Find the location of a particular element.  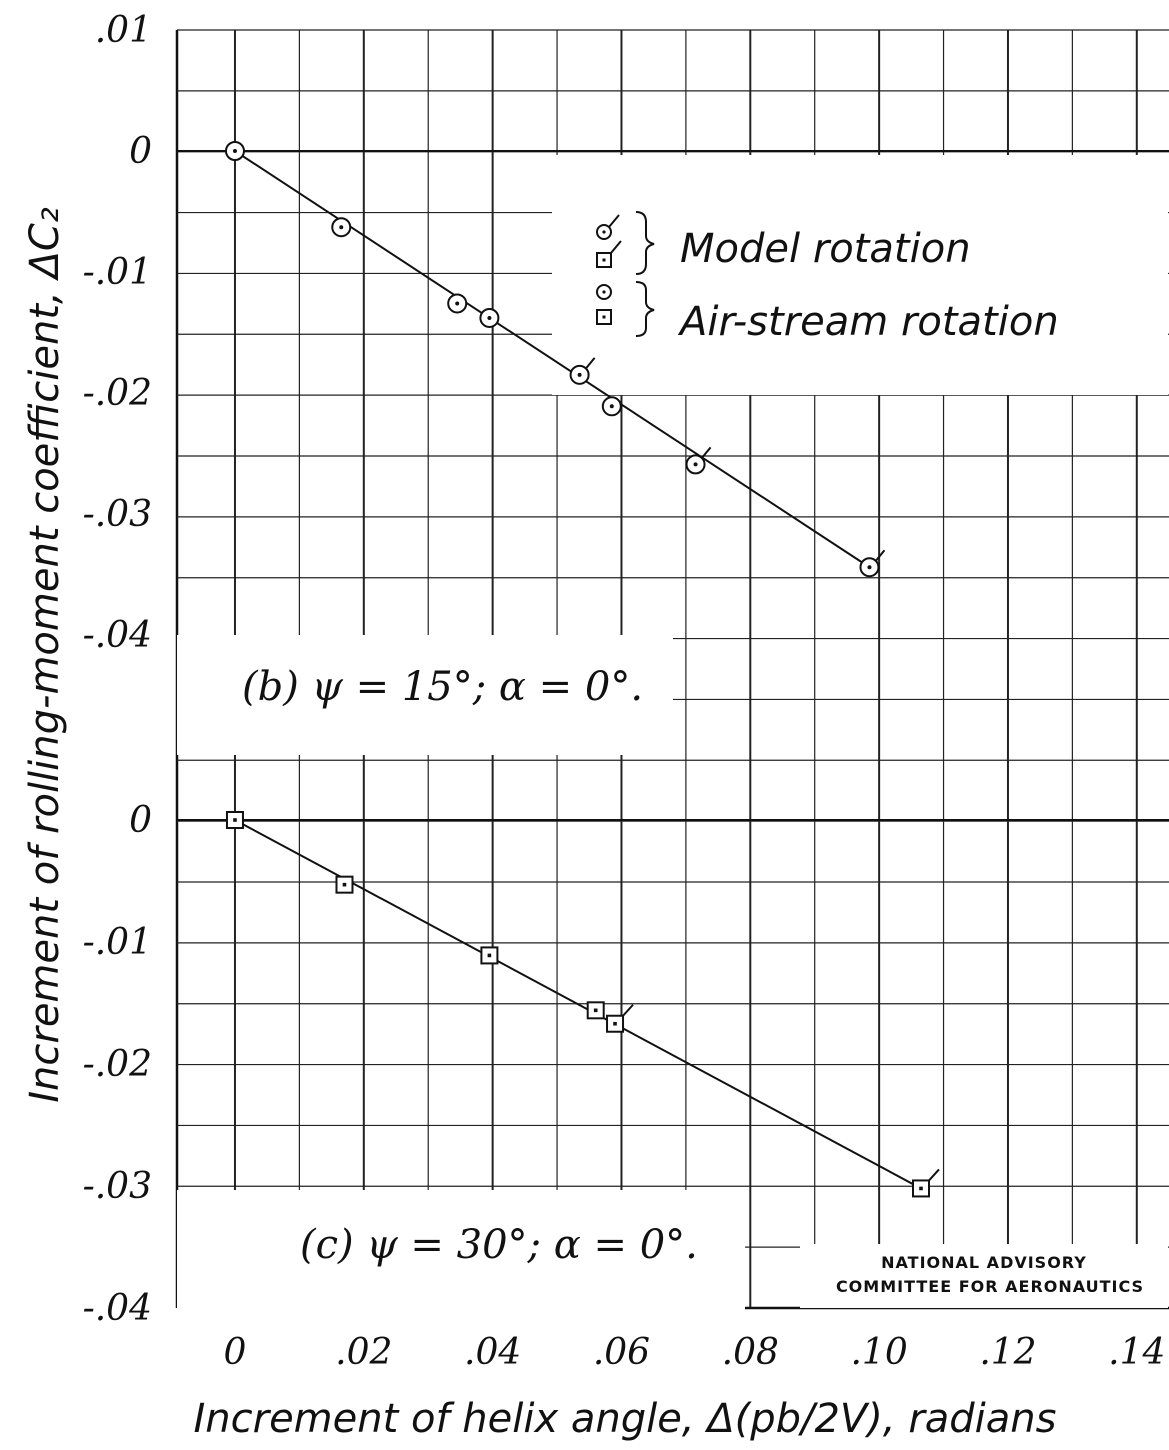

x-tick-label: .04 is located at coordinates (492, 1352).